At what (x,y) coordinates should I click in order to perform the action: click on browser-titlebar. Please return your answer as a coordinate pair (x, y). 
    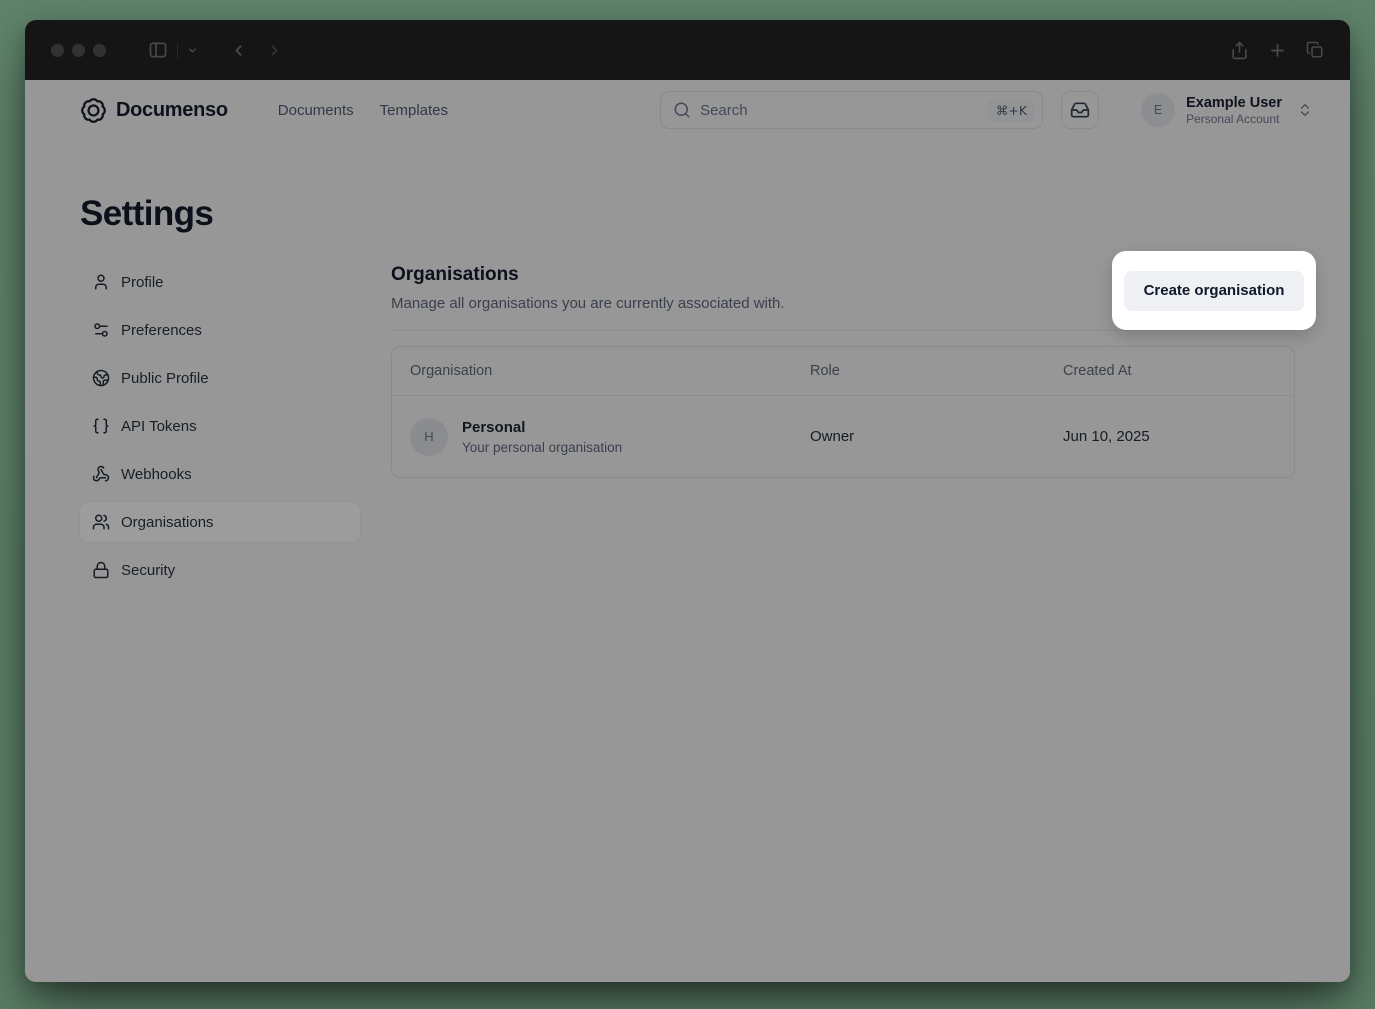
    Looking at the image, I should click on (687, 50).